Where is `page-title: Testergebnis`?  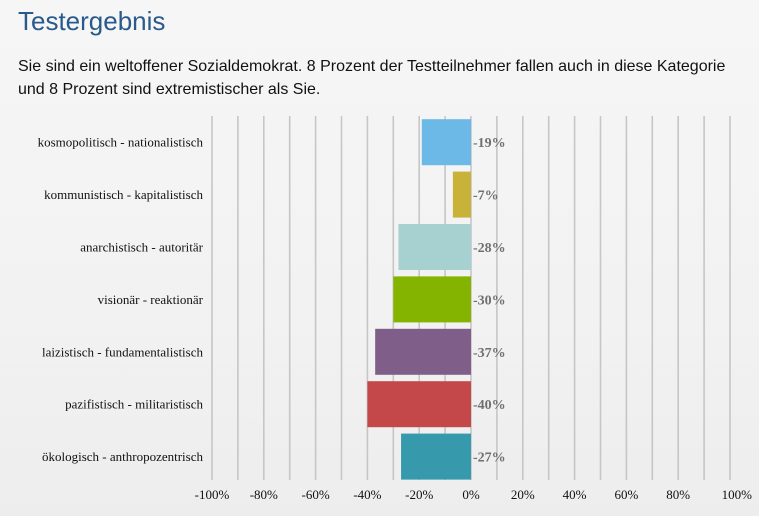
page-title: Testergebnis is located at coordinates (92, 21).